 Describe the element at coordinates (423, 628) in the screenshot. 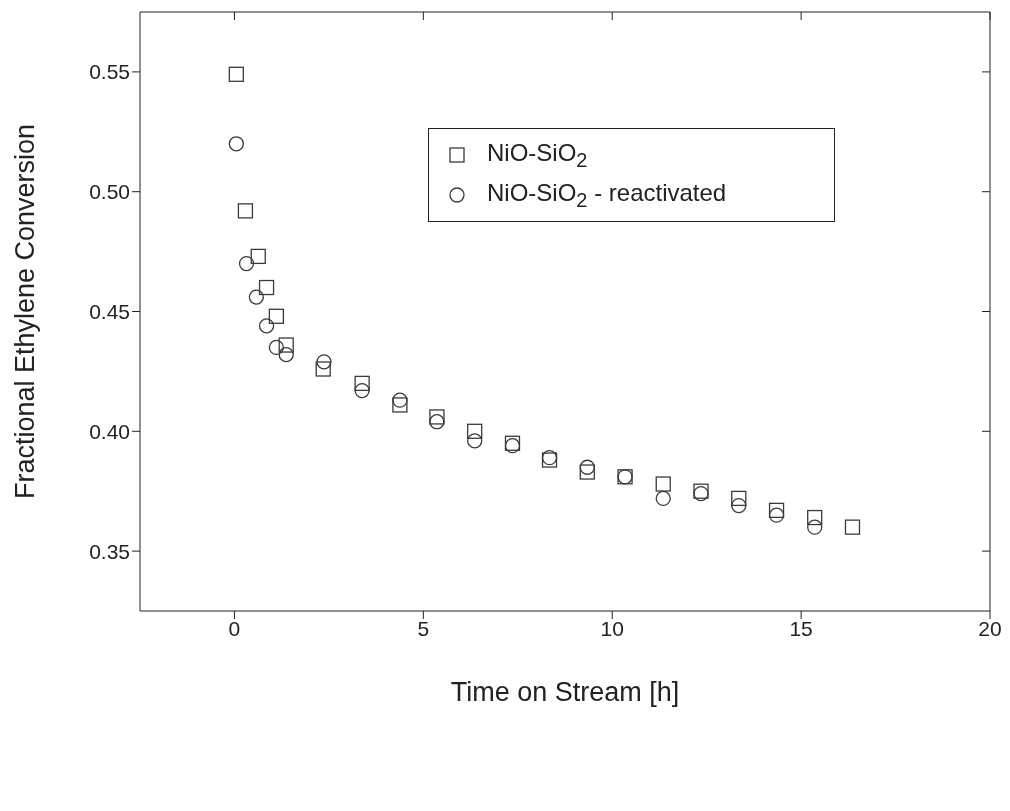

I see `x-tick-label: 5` at that location.